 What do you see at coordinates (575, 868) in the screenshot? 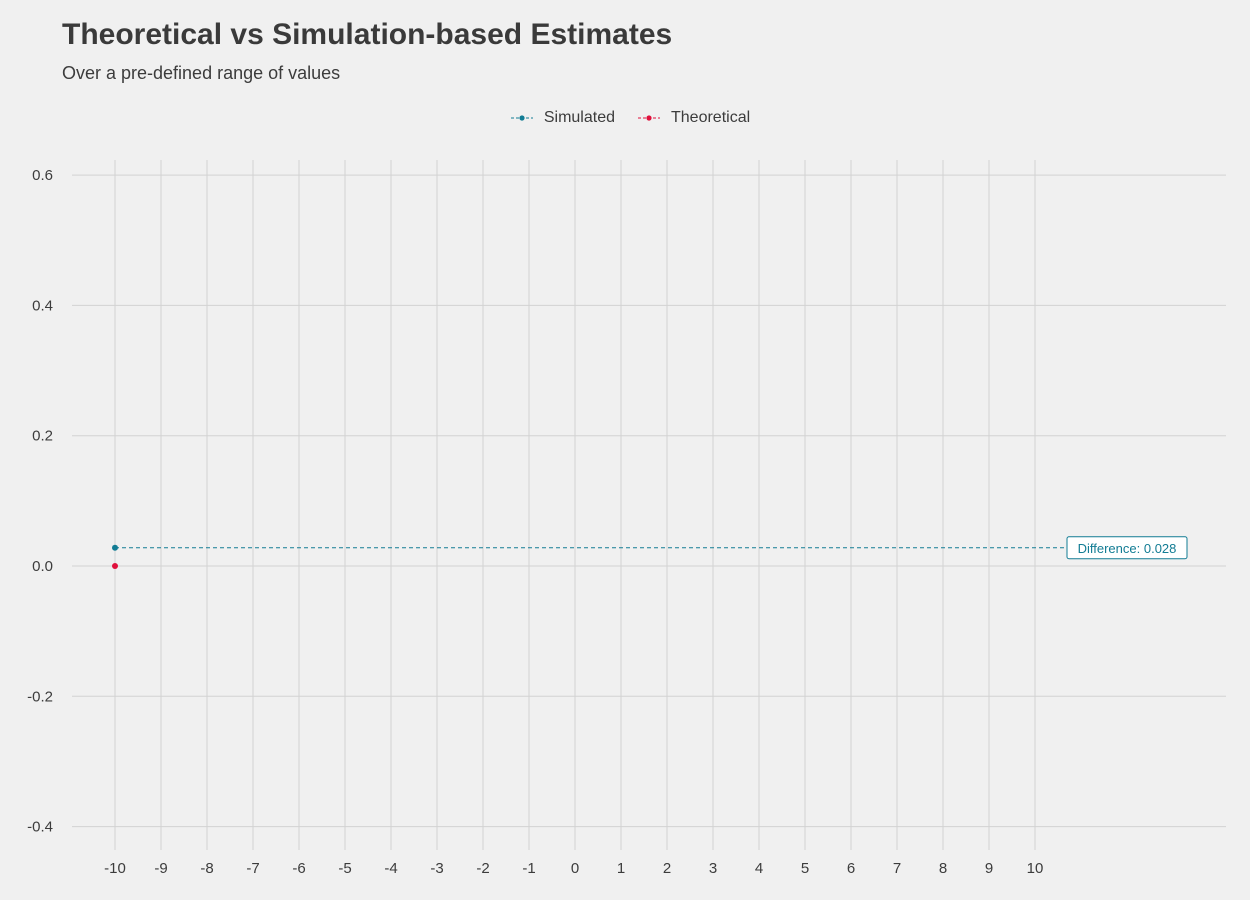
I see `x-tick-label: 0` at bounding box center [575, 868].